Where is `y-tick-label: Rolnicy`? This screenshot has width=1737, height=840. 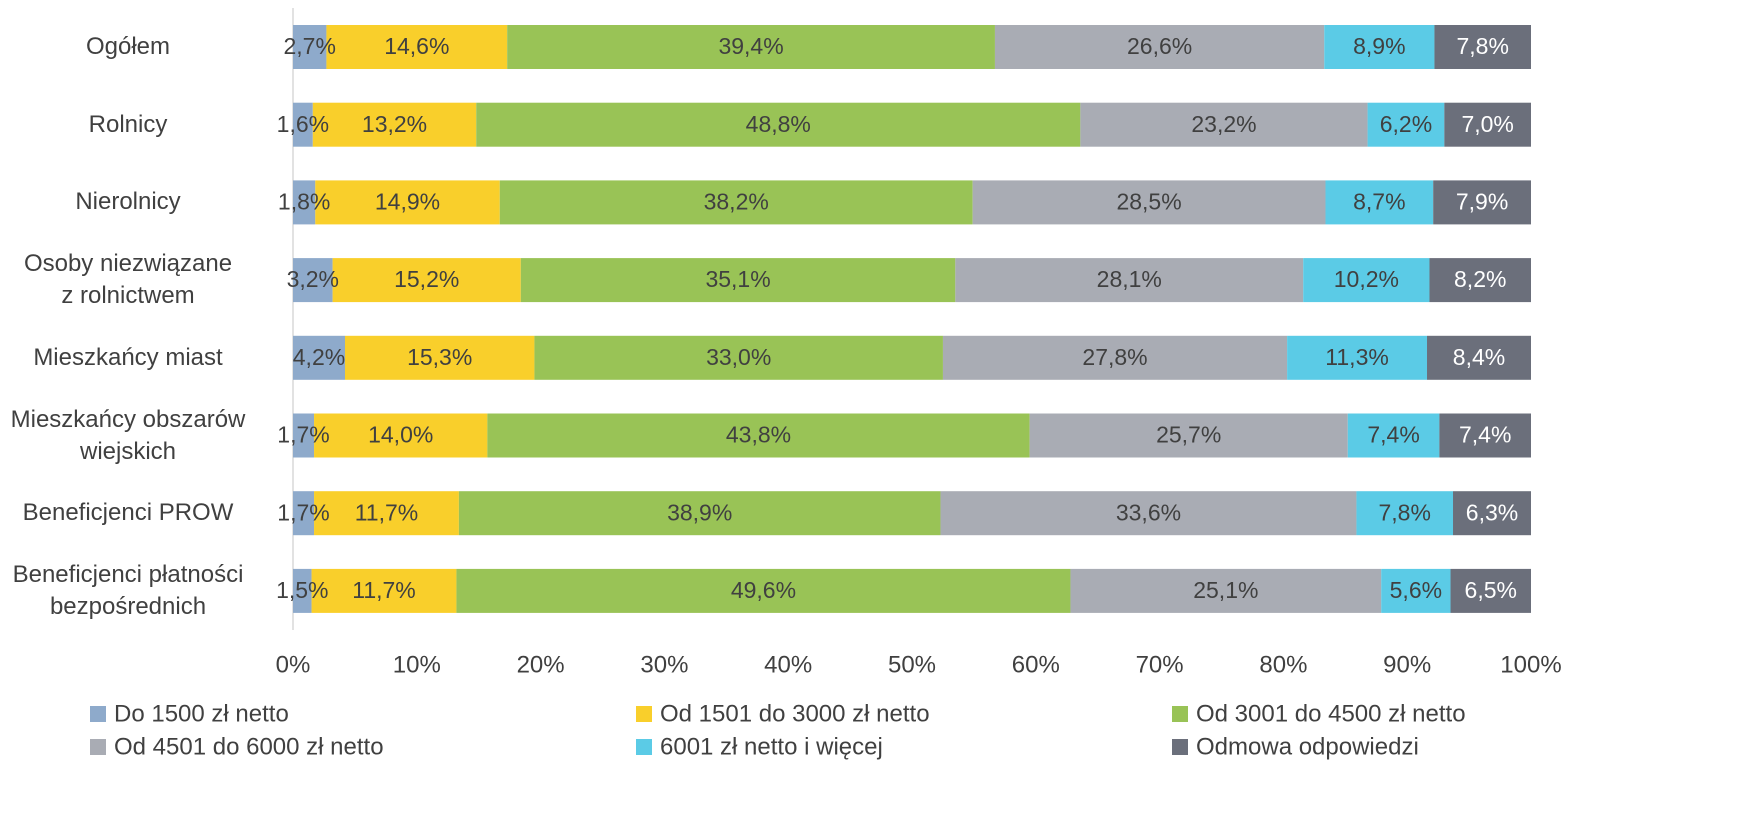 y-tick-label: Rolnicy is located at coordinates (128, 124).